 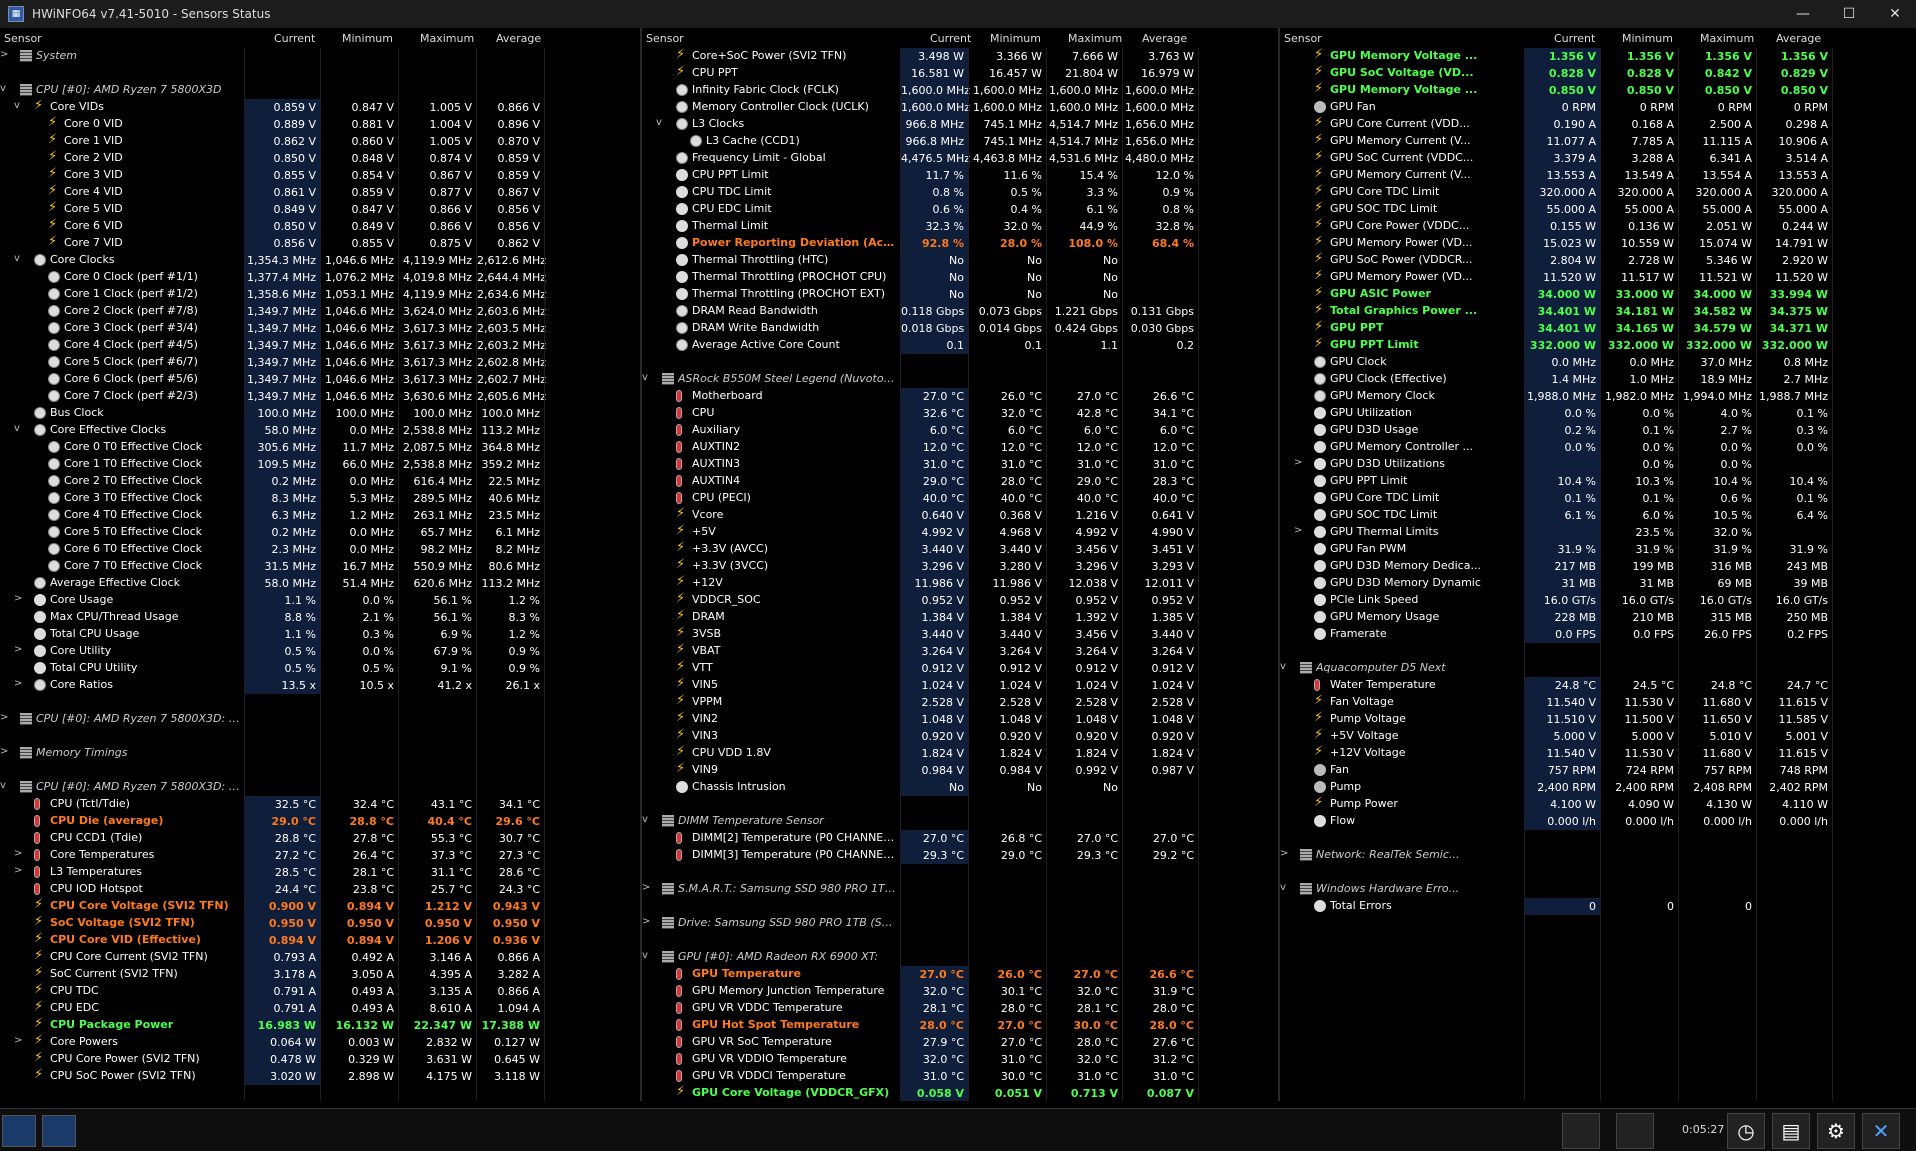 What do you see at coordinates (960, 73) in the screenshot?
I see `sensor-row: ⚡ CPU PPT 16.581 W 16.457 W 21.804 W 16.979 W` at bounding box center [960, 73].